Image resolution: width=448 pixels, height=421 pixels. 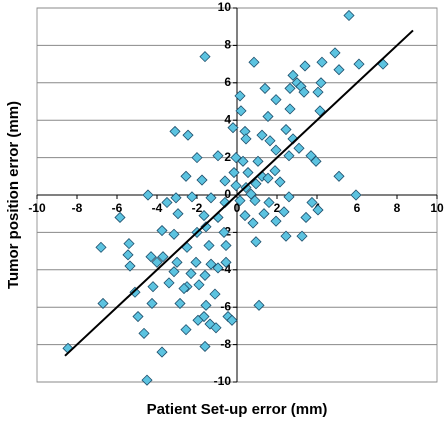 I want to click on x-axis-title: Patient Set-up error (mm), so click(x=237, y=409).